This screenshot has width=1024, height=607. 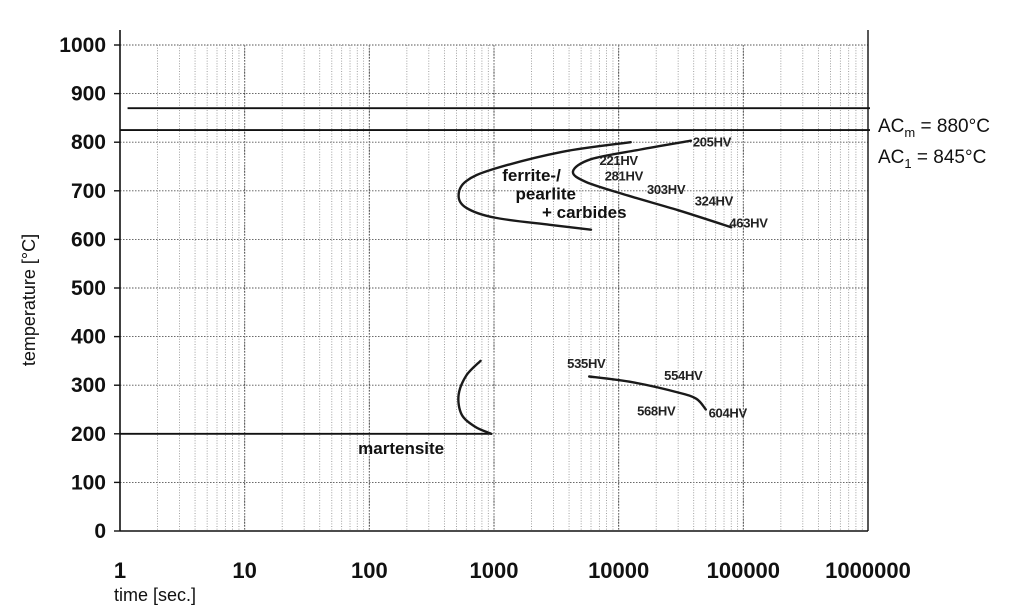 I want to click on phase-label: pearlite, so click(x=545, y=194).